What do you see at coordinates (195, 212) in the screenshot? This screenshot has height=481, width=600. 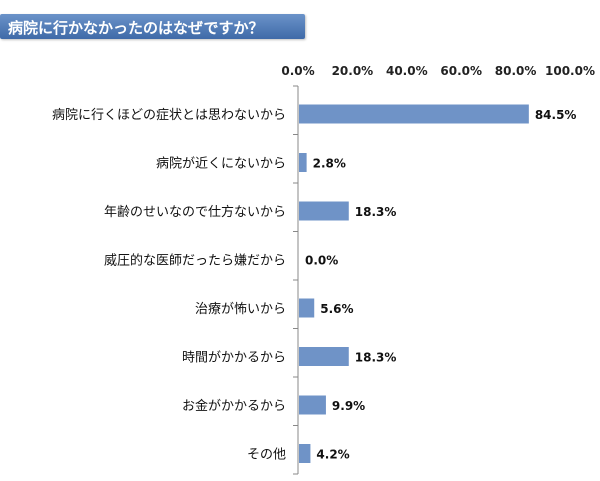 I see `category-label: 年齢のせいなので仕方ないから` at bounding box center [195, 212].